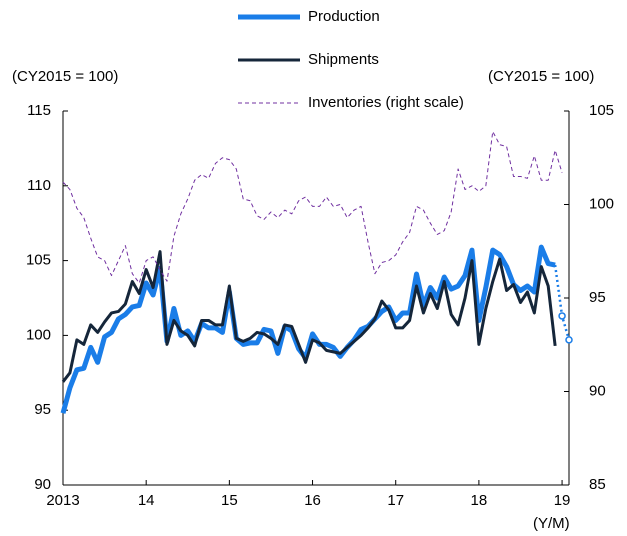 The width and height of the screenshot is (627, 536). What do you see at coordinates (562, 302) in the screenshot?
I see `forecast-line` at bounding box center [562, 302].